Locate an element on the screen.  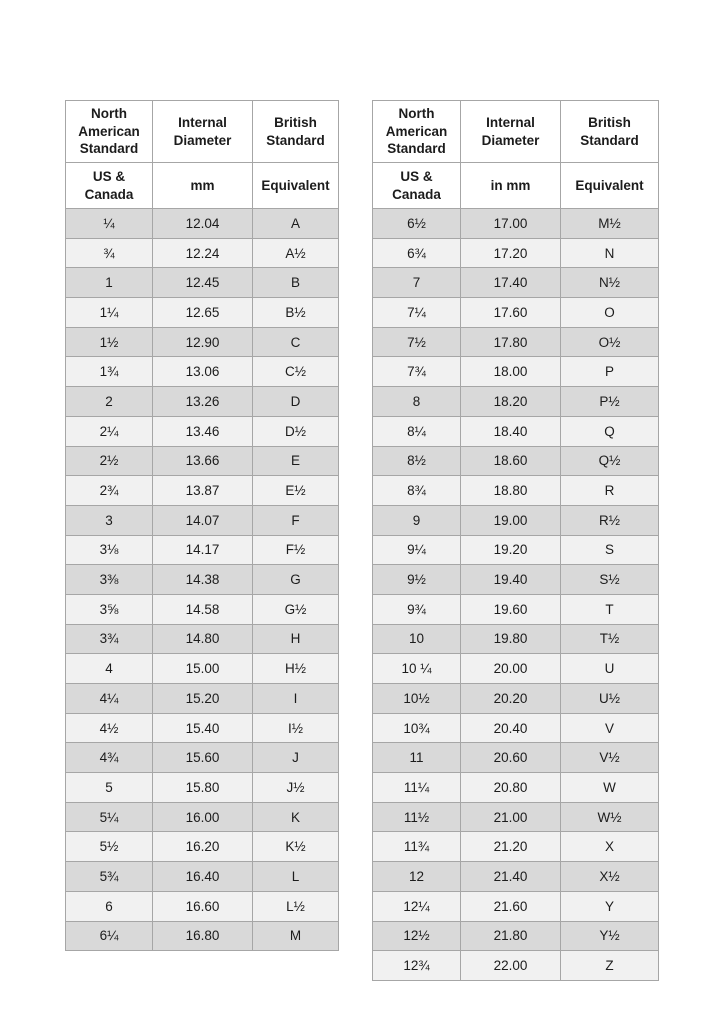
table-row: 12¼ 21.60 Y is located at coordinates (515, 906).